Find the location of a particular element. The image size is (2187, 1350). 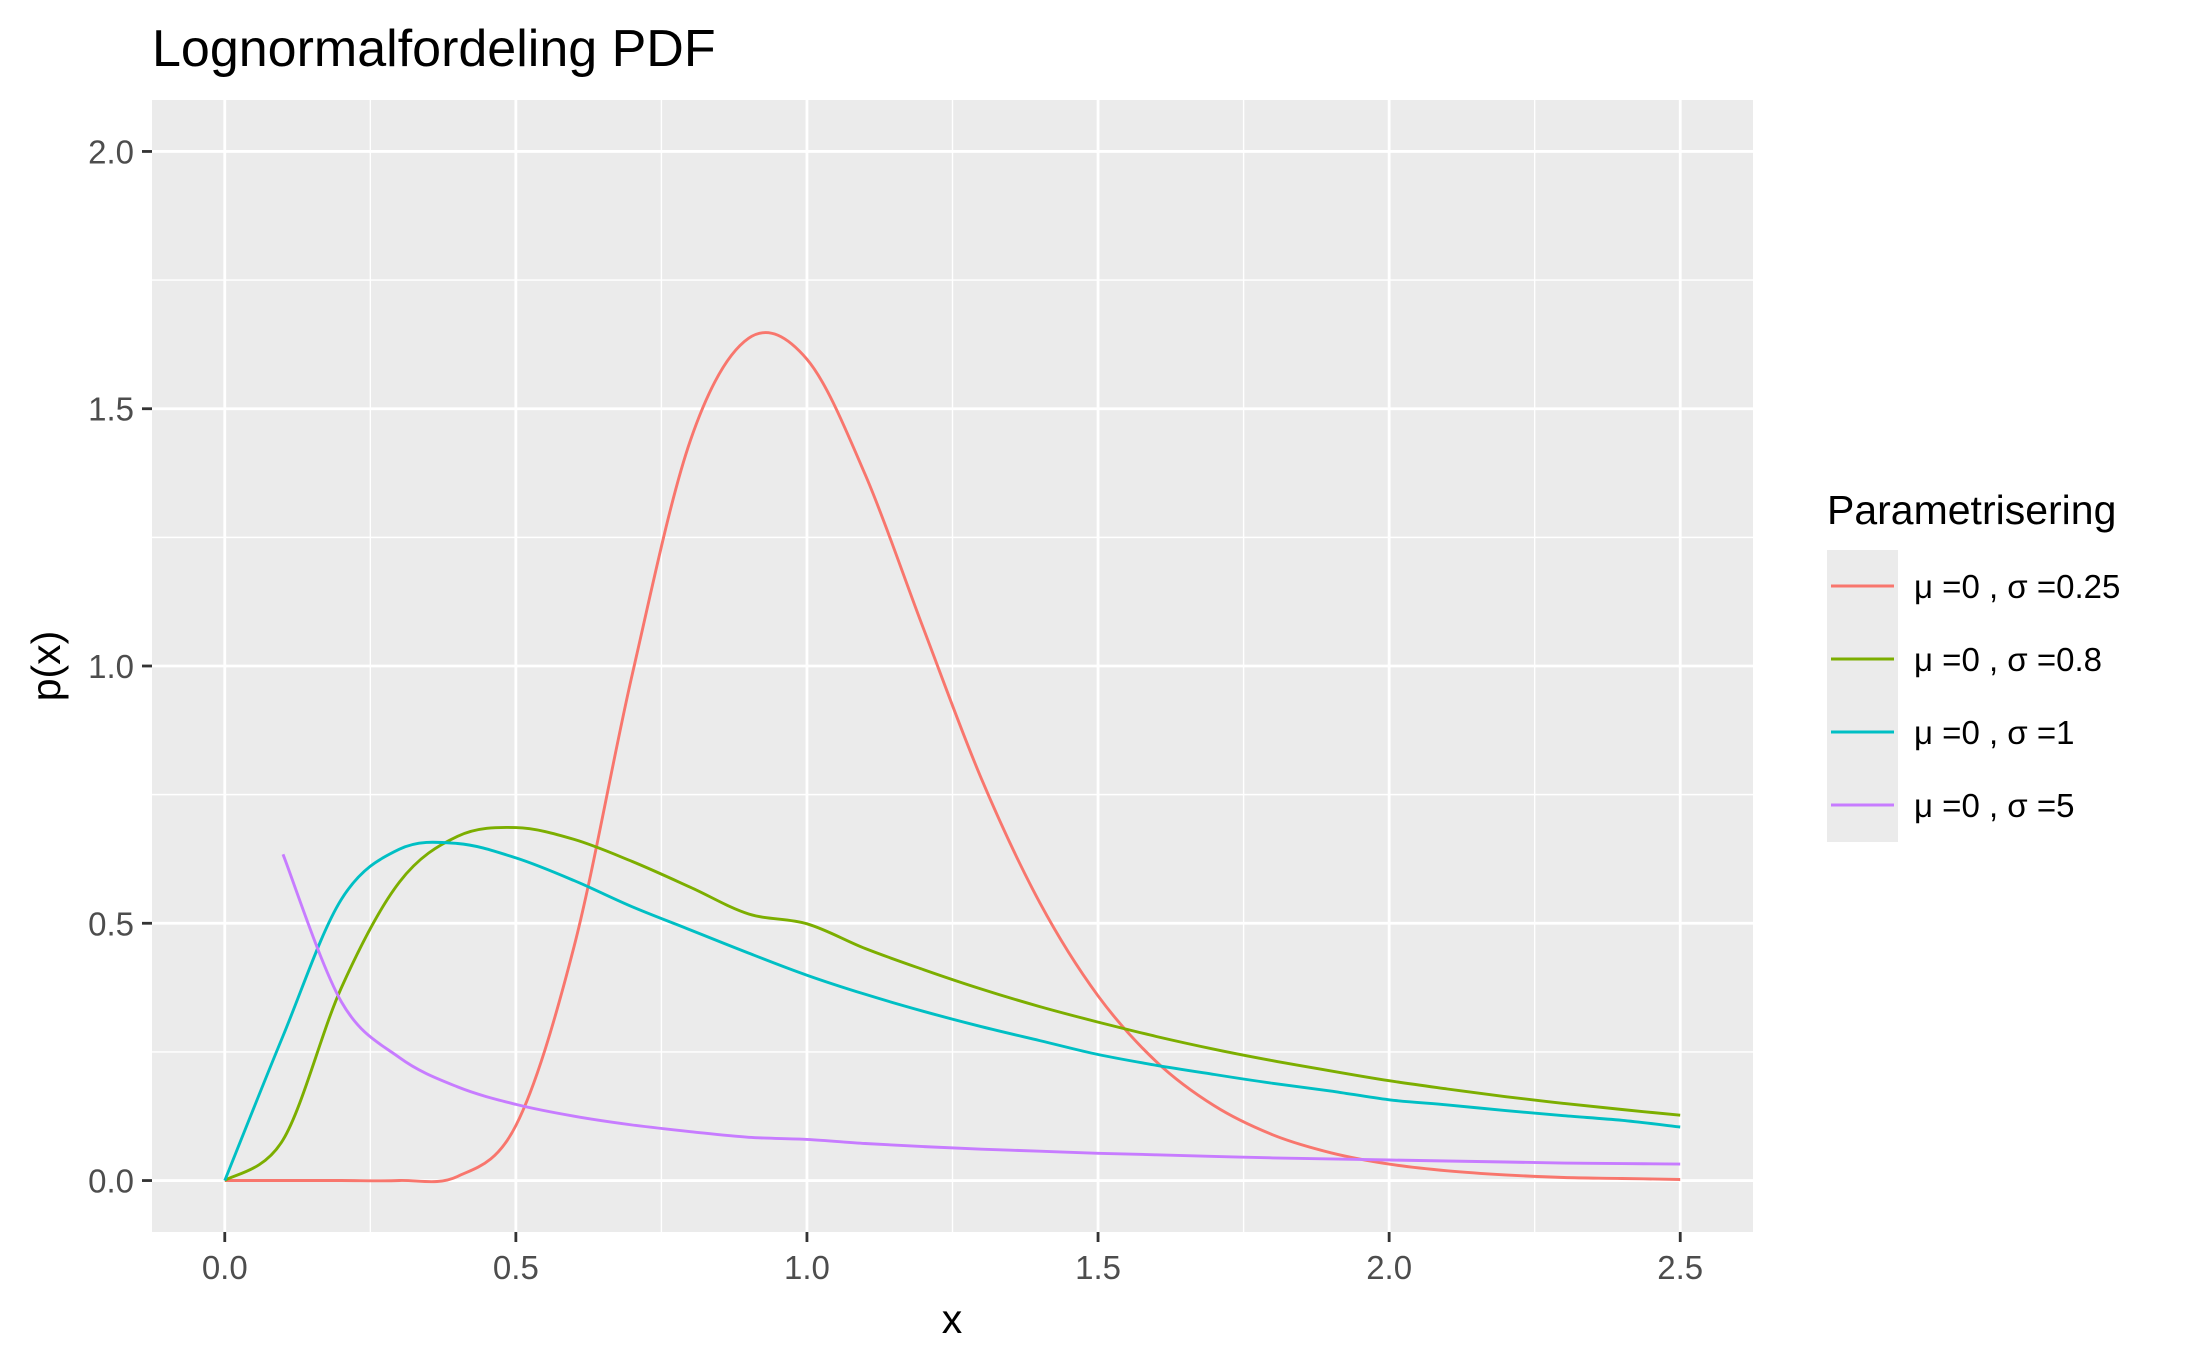

x-tick-label: 1.0 is located at coordinates (807, 1267).